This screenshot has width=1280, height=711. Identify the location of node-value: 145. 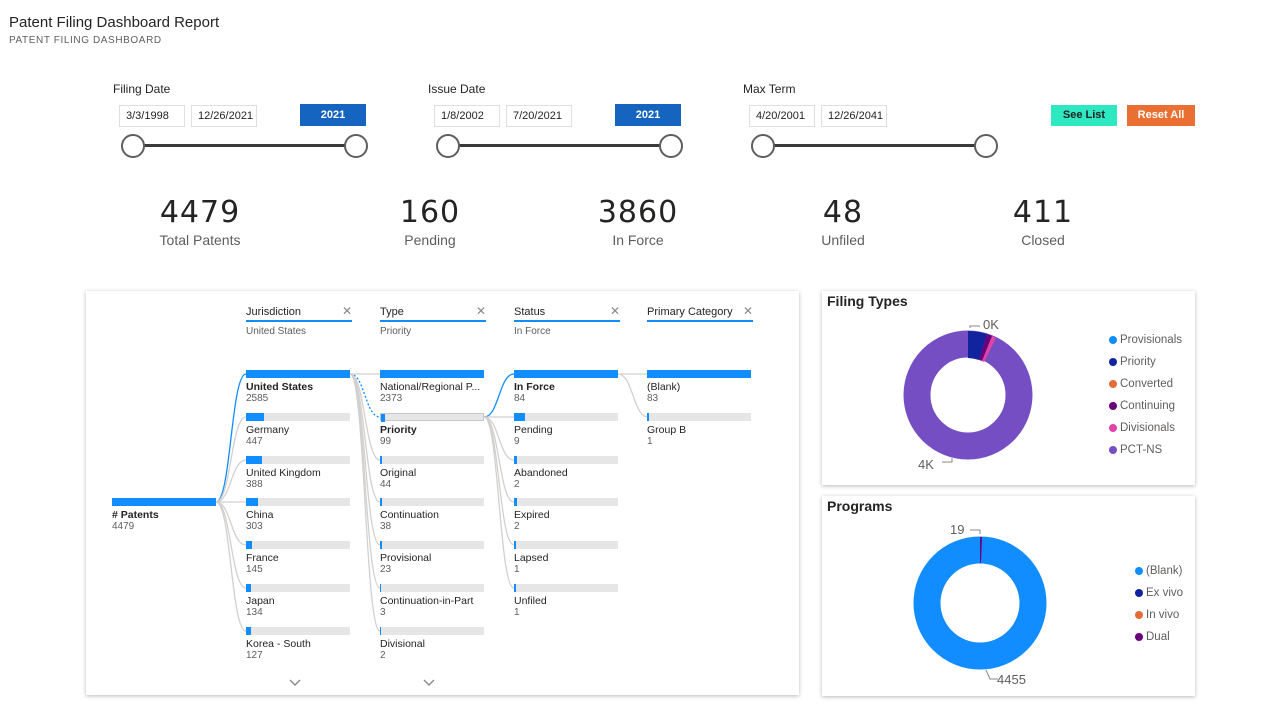
(254, 569).